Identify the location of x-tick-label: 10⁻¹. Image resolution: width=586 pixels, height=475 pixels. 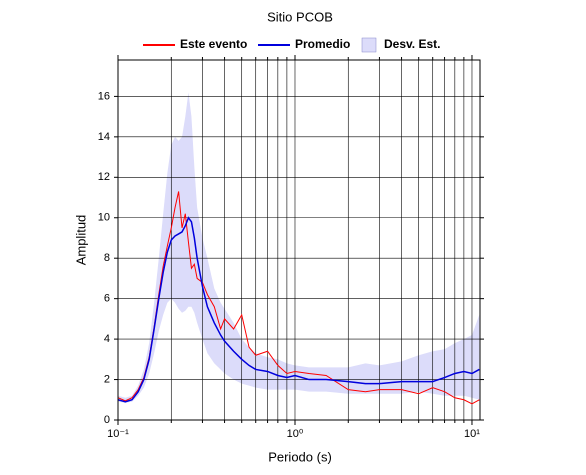
(118, 434).